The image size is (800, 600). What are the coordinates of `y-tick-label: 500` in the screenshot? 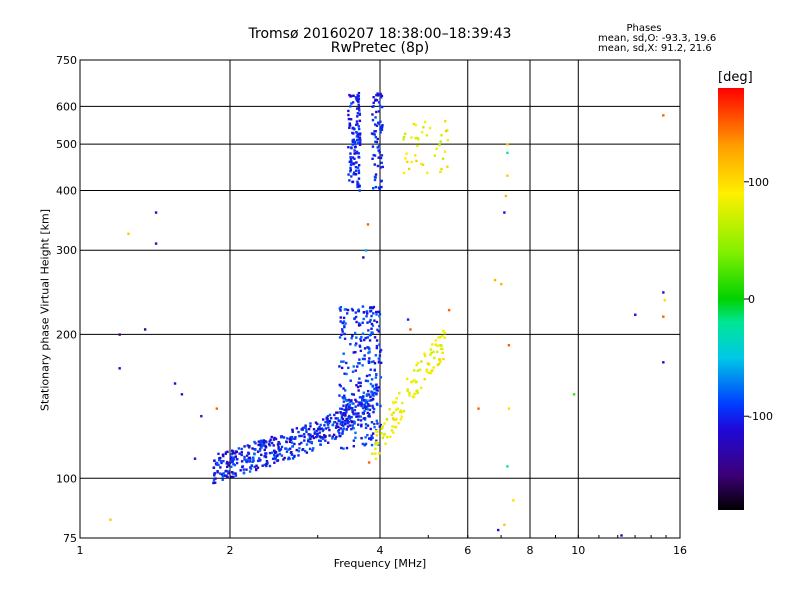 It's located at (66, 144).